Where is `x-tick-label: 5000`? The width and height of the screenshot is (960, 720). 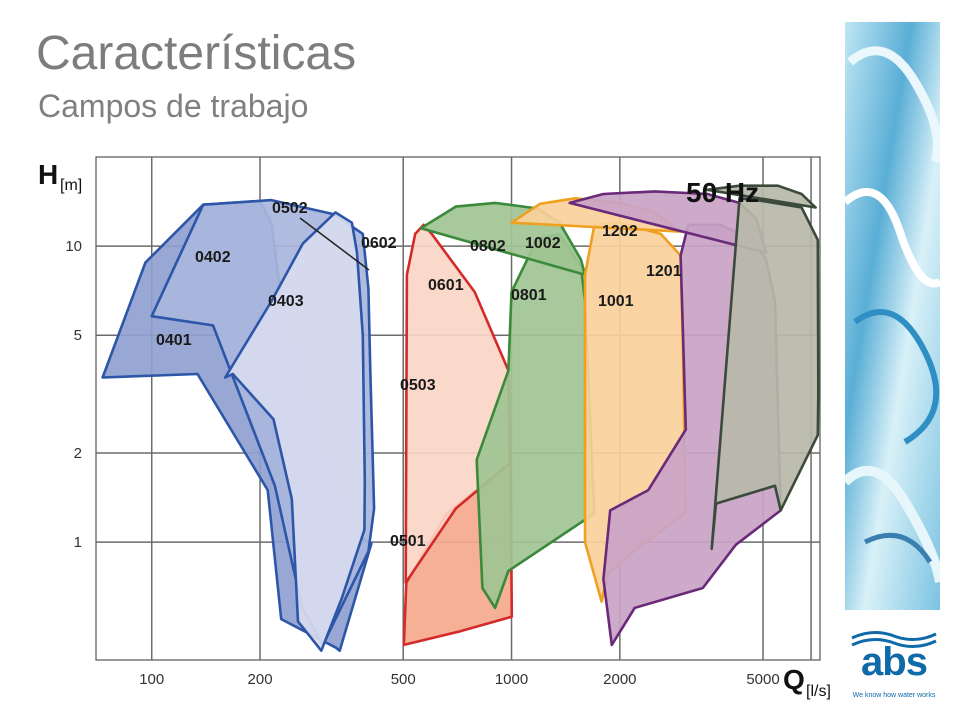
x-tick-label: 5000 is located at coordinates (762, 679).